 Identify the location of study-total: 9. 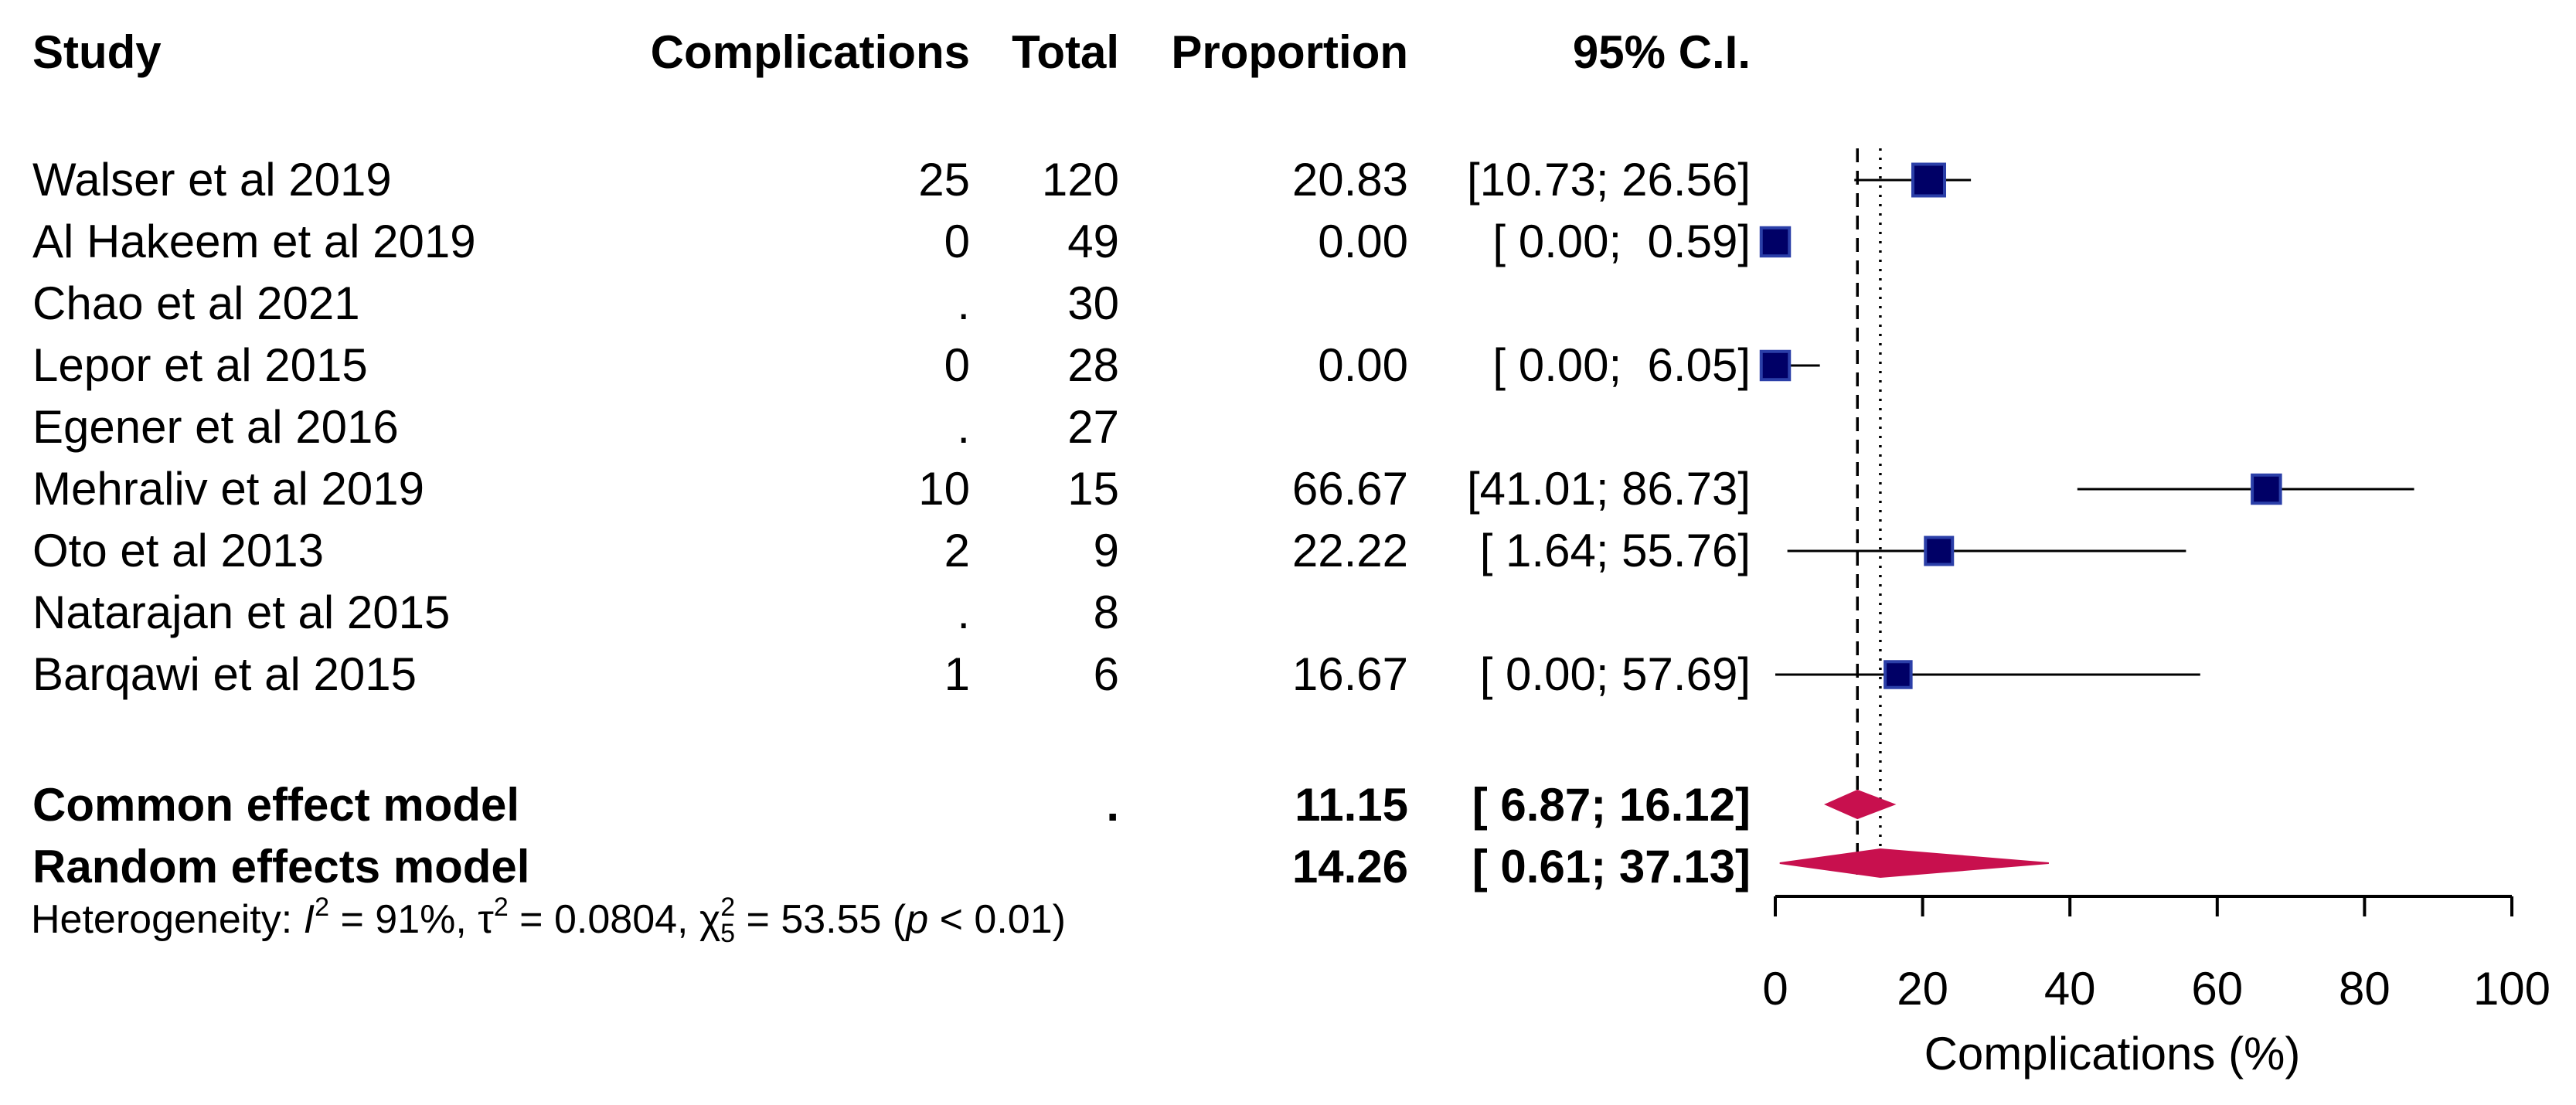
(1106, 550).